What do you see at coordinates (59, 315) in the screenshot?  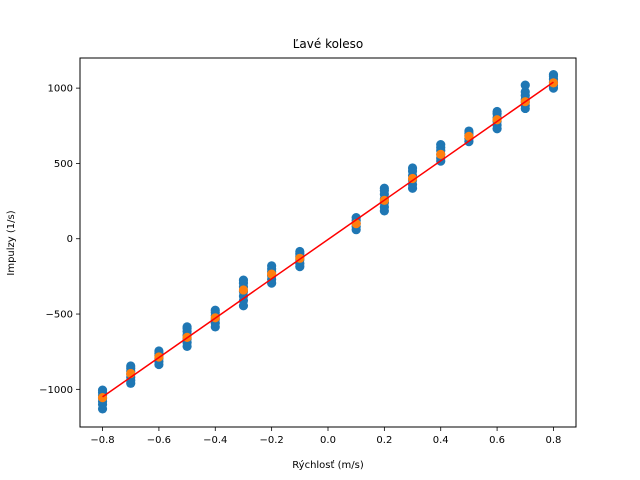 I see `y-tick-label: −500` at bounding box center [59, 315].